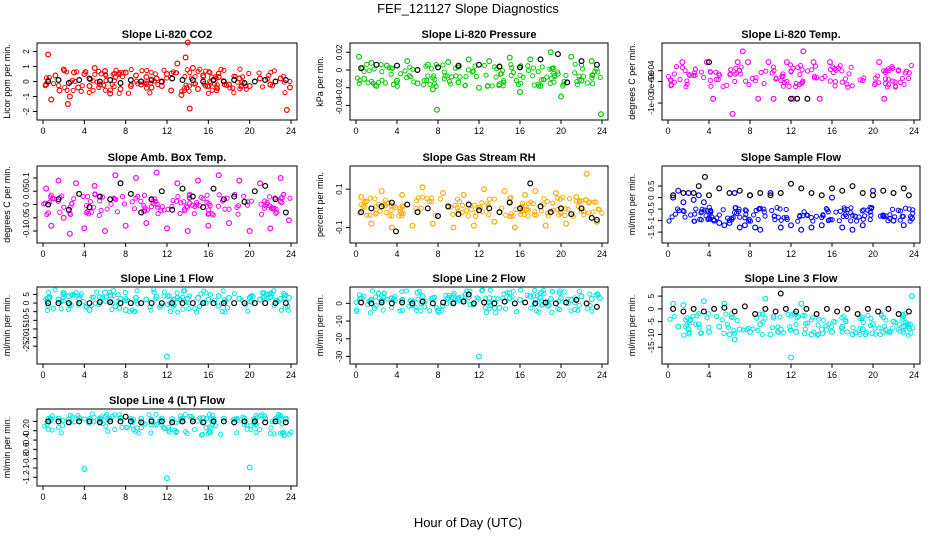 The height and width of the screenshot is (540, 936). Describe the element at coordinates (478, 158) in the screenshot. I see `panel-title: Slope Gas Stream RH` at that location.